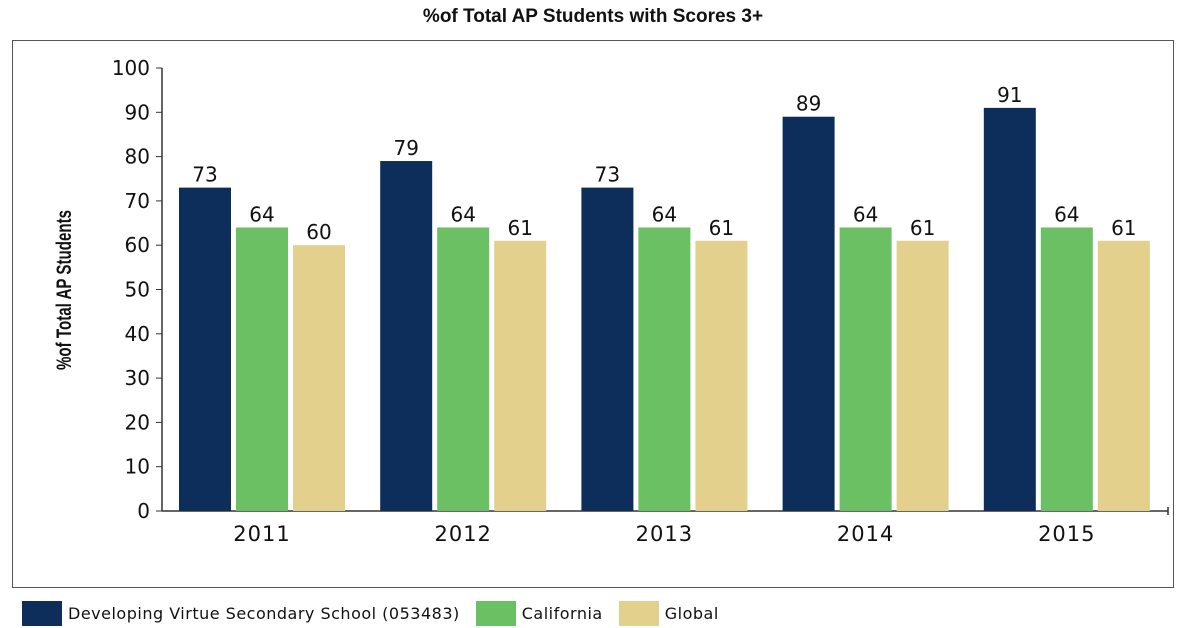  Describe the element at coordinates (137, 290) in the screenshot. I see `y-tick-label: 50` at that location.